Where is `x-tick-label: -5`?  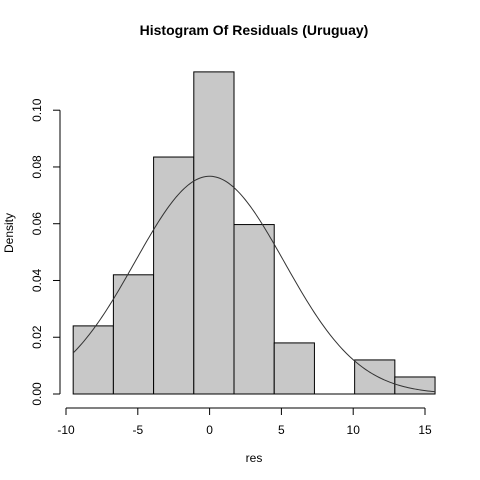
x-tick-label: -5 is located at coordinates (137, 430).